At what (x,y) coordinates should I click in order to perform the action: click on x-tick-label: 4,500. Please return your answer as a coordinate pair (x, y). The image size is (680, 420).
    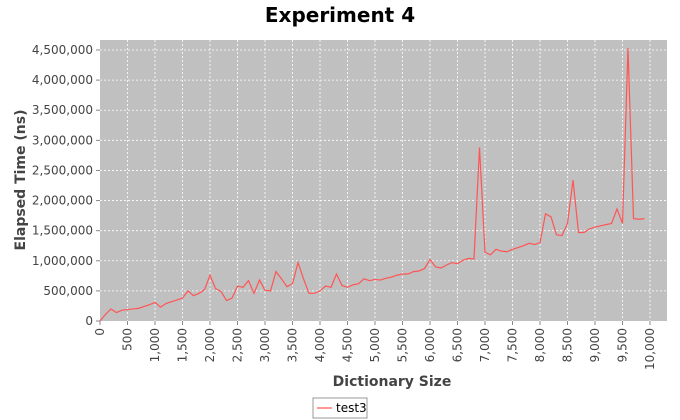
    Looking at the image, I should click on (348, 345).